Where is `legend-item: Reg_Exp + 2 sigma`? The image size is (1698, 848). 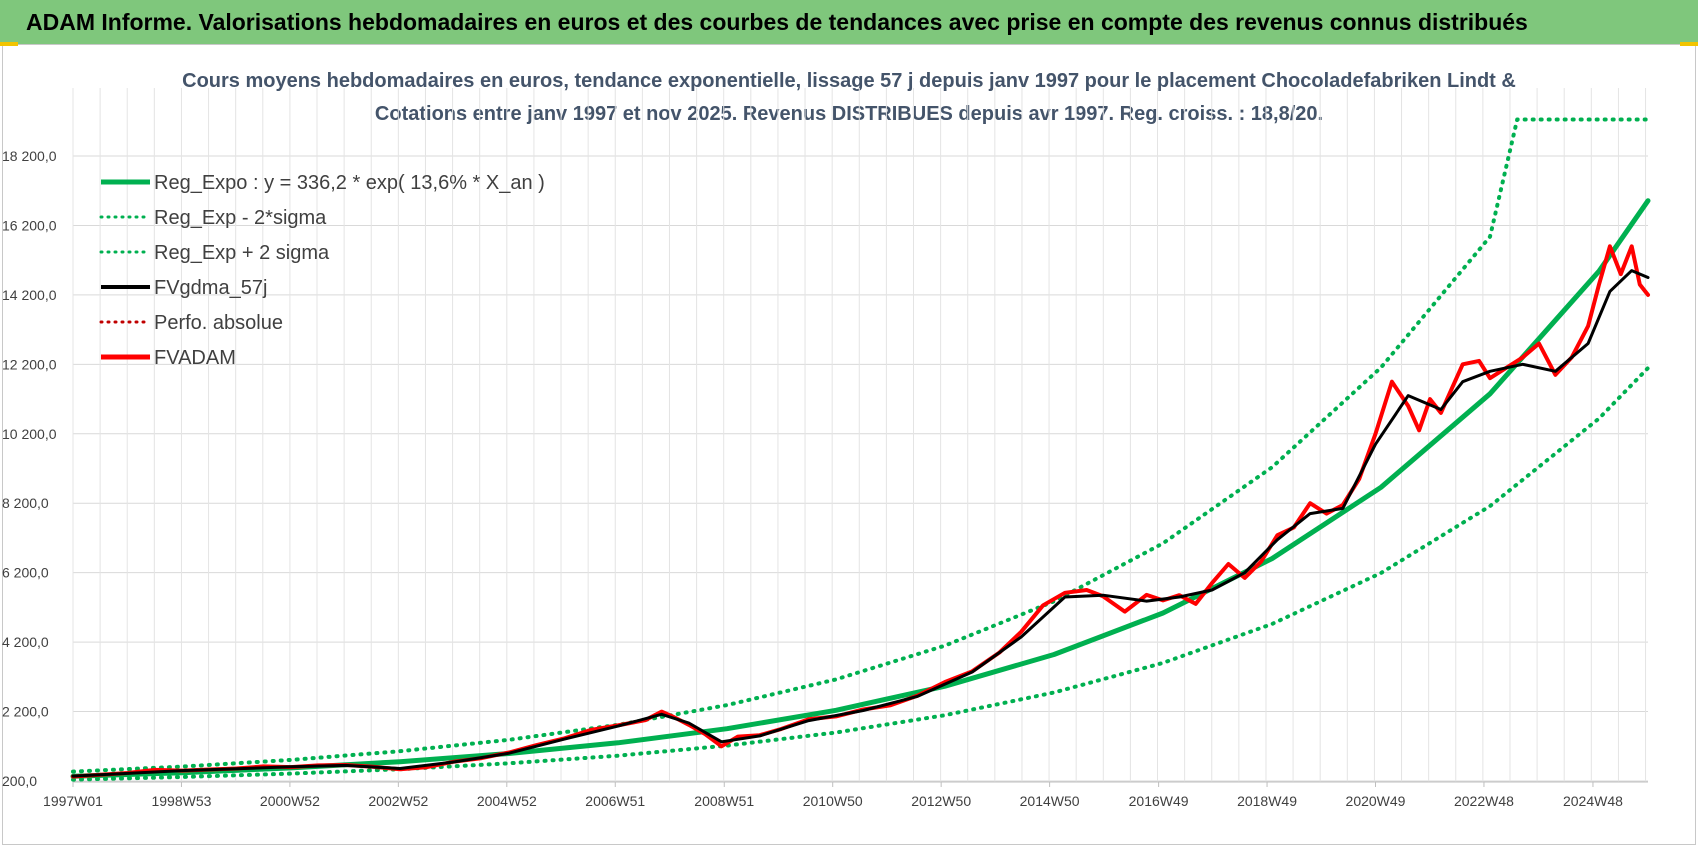 legend-item: Reg_Exp + 2 sigma is located at coordinates (214, 253).